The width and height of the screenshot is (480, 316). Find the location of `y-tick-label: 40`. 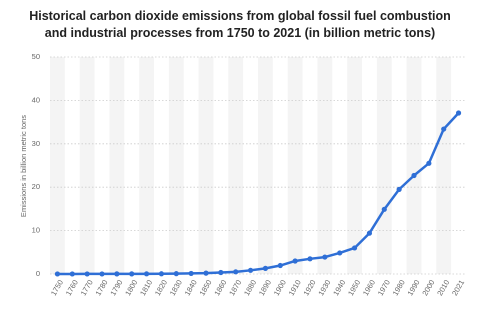

y-tick-label: 40 is located at coordinates (36, 99).